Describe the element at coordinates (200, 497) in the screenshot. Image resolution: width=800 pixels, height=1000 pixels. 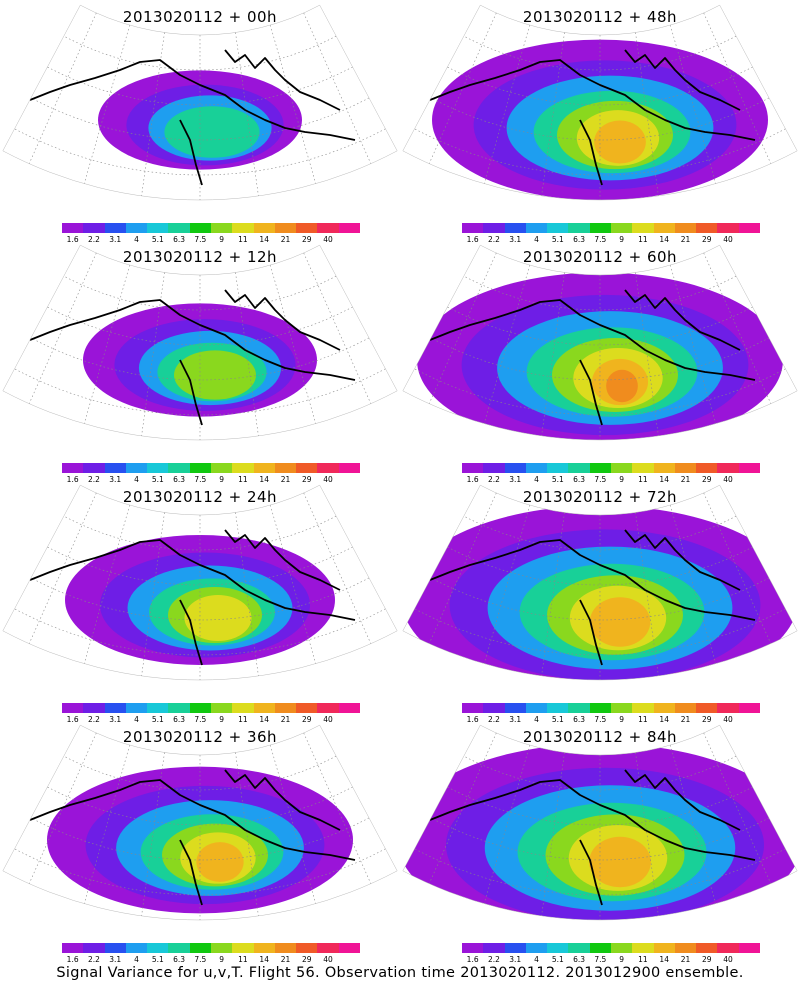
I see `panel-title: 2013020112 + 24h` at that location.